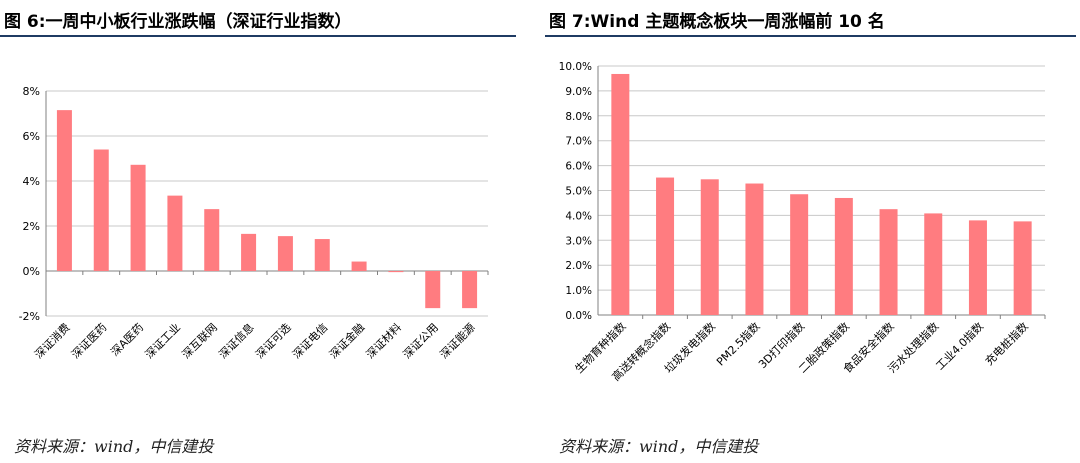 This screenshot has width=1080, height=463. I want to click on category-label: 深证材料, so click(383, 340).